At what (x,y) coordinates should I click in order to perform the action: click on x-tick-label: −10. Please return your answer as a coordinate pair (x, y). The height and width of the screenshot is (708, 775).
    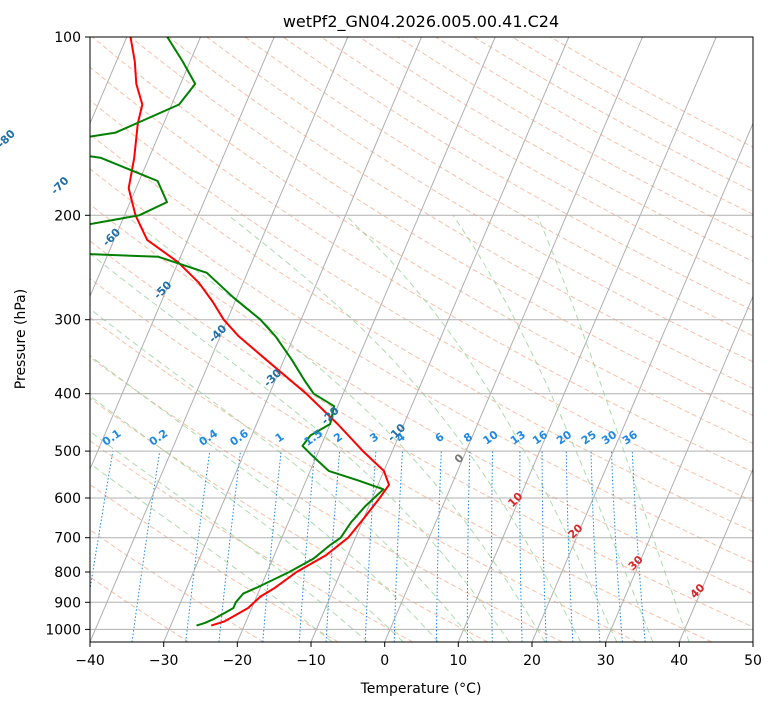
    Looking at the image, I should click on (311, 661).